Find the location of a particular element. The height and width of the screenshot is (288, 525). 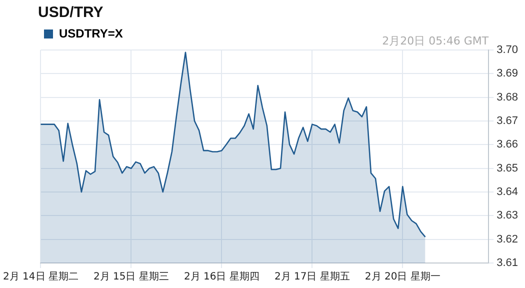

legend-label: USDTRY=X is located at coordinates (91, 33).